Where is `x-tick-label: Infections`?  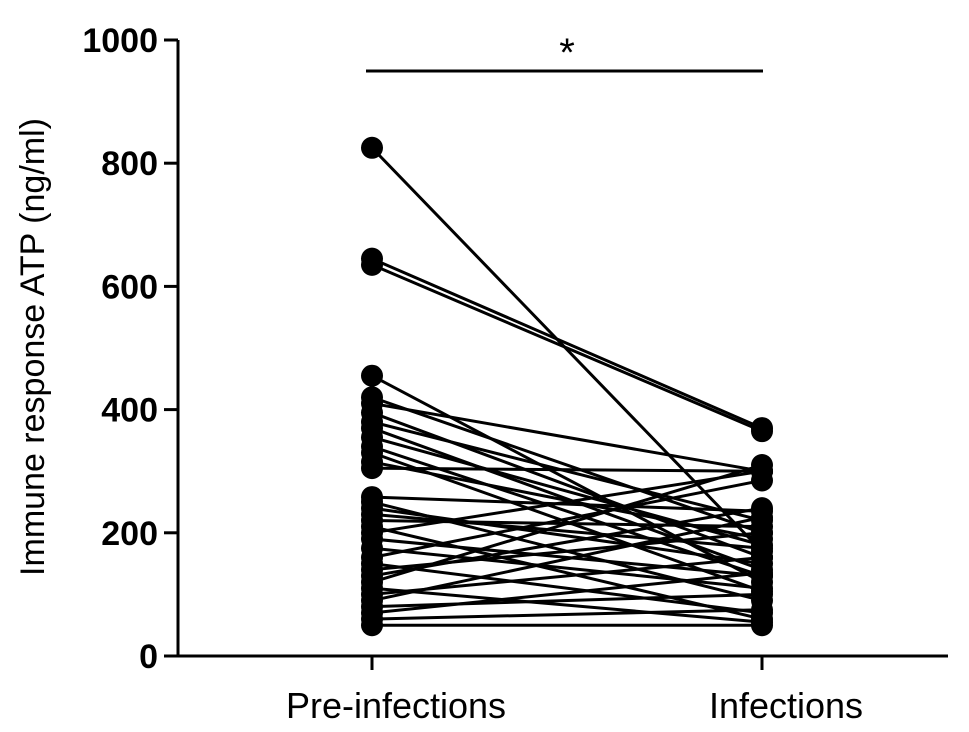
x-tick-label: Infections is located at coordinates (786, 705).